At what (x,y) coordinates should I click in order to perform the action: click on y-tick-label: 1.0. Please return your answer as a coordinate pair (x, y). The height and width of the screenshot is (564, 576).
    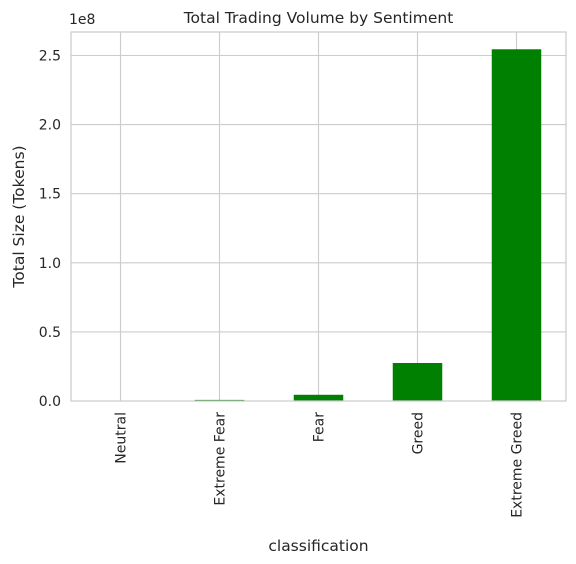
    Looking at the image, I should click on (50, 264).